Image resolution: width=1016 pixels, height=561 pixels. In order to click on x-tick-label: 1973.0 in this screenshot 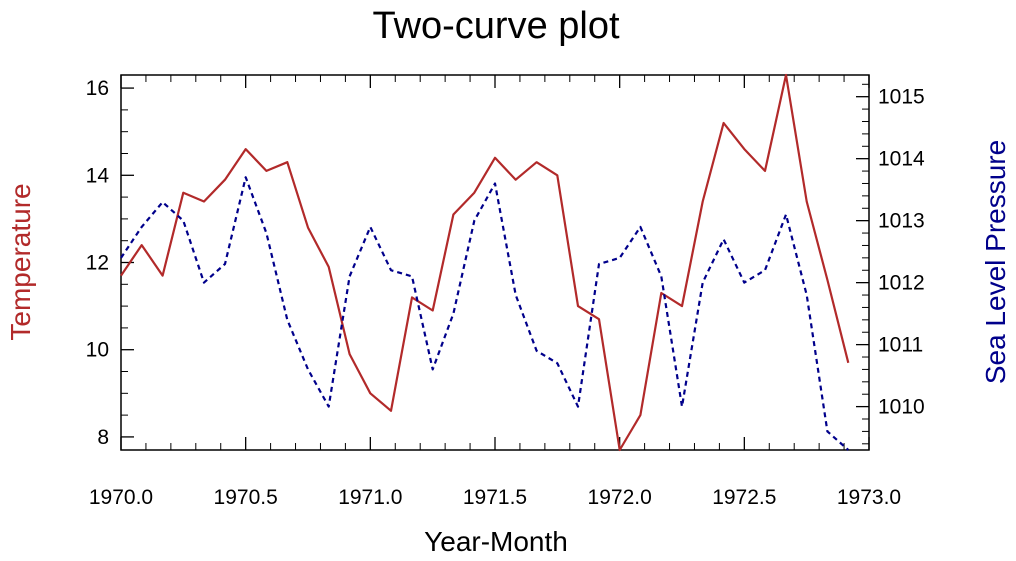, I will do `click(869, 497)`.